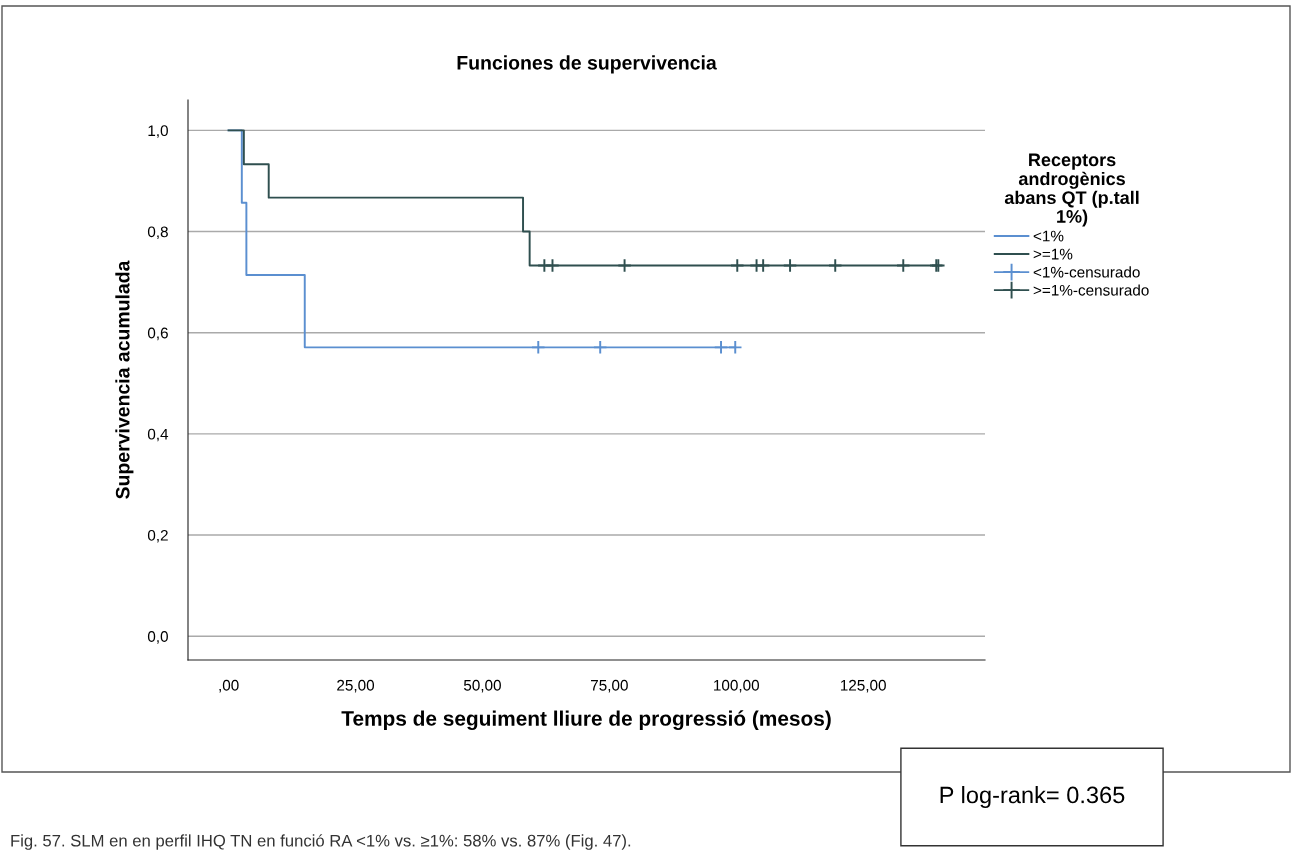  What do you see at coordinates (1091, 290) in the screenshot?
I see `legend-label: >=1%-censurado` at bounding box center [1091, 290].